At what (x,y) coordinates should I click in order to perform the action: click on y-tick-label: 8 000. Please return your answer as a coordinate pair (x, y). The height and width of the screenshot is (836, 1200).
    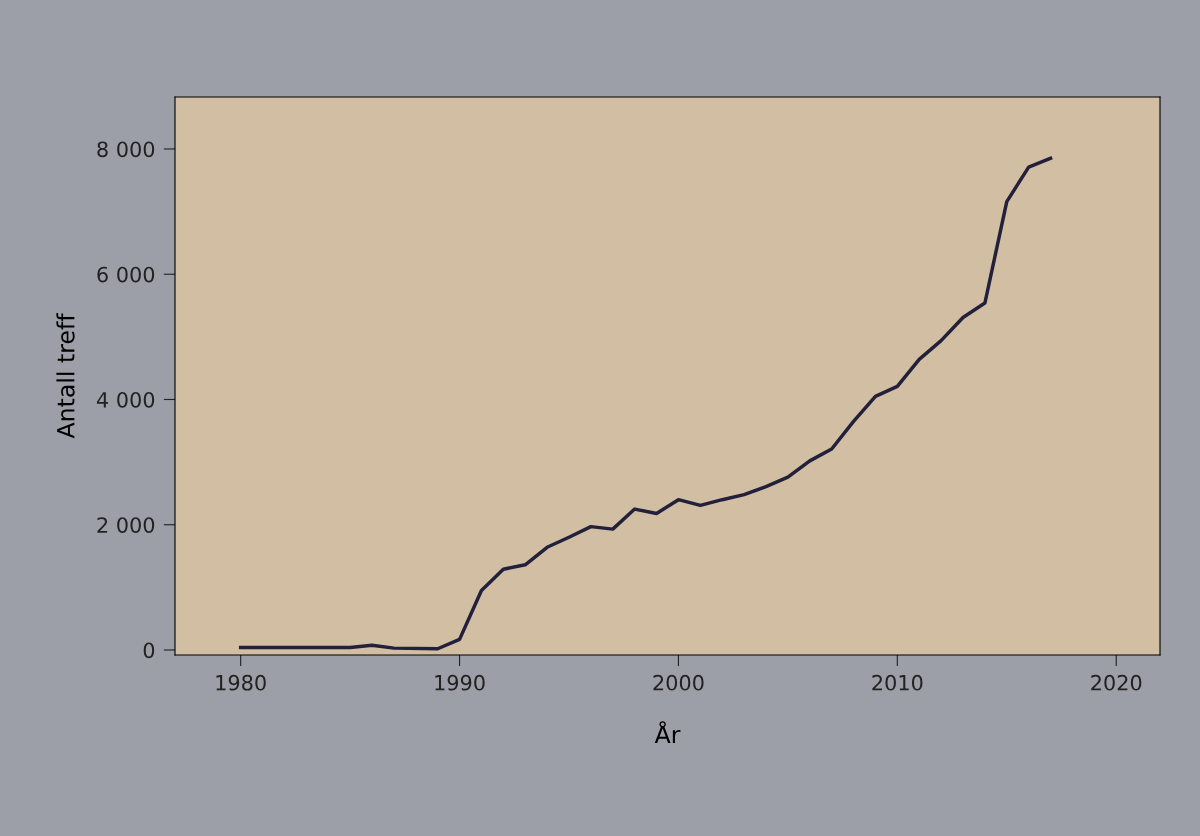
    Looking at the image, I should click on (126, 149).